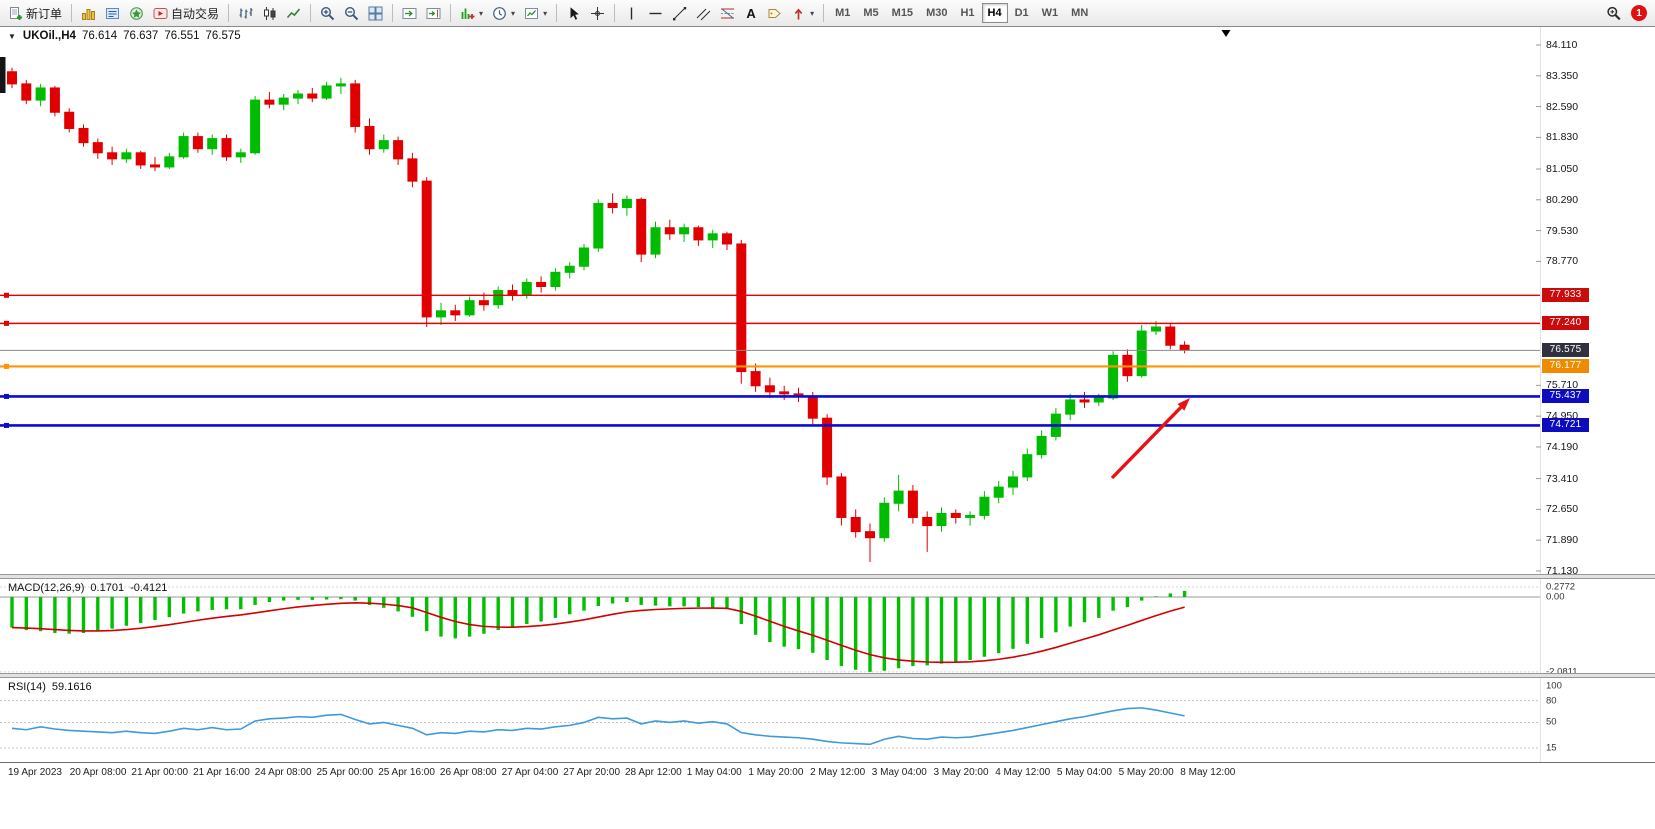  I want to click on price-axis-label: 71.890, so click(1562, 540).